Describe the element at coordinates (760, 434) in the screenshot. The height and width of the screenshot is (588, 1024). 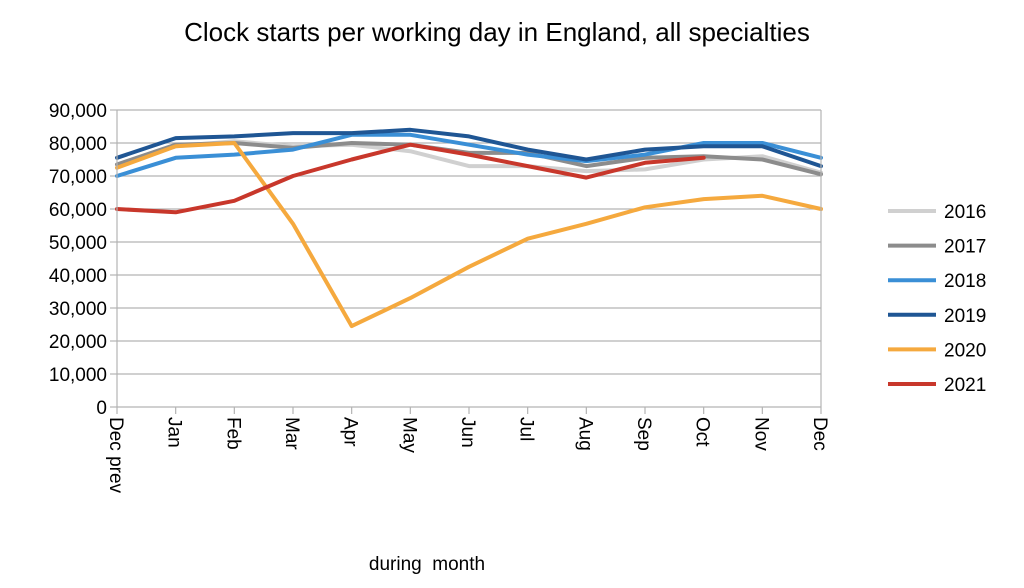
I see `x-tick-label: Nov` at that location.